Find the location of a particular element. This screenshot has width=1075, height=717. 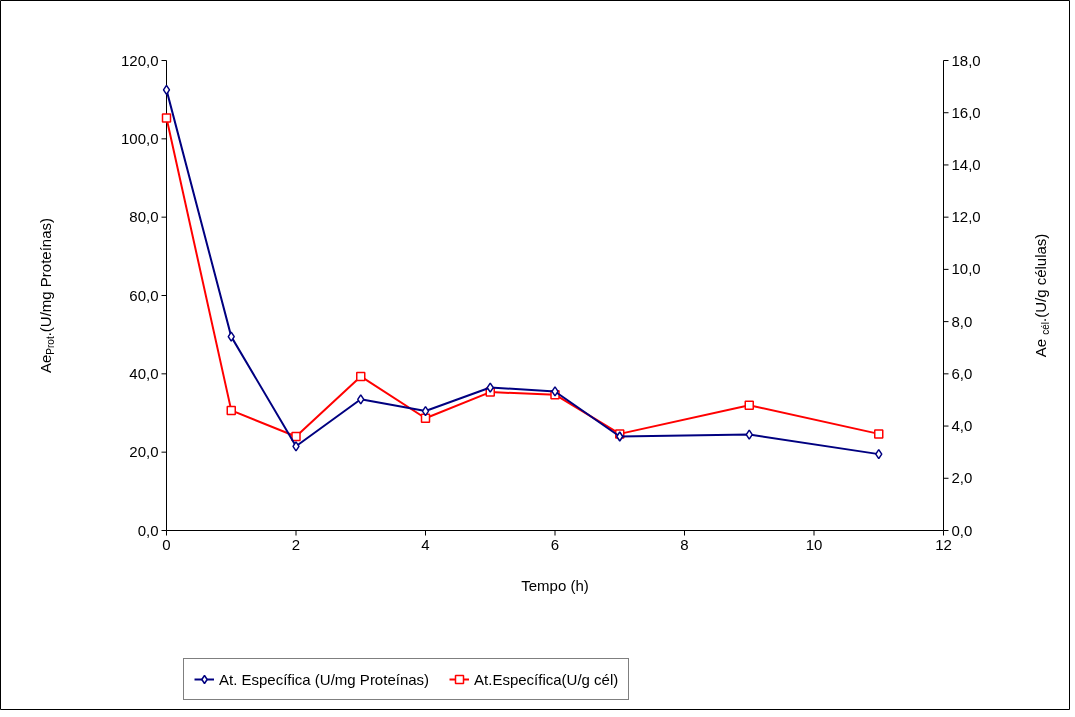

y2-tick-label: 6,0 is located at coordinates (962, 373).